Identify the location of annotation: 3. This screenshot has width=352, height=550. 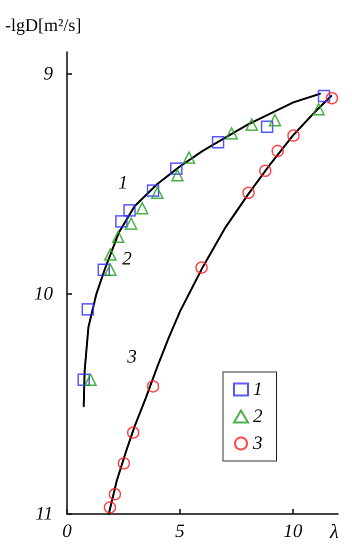
(131, 357).